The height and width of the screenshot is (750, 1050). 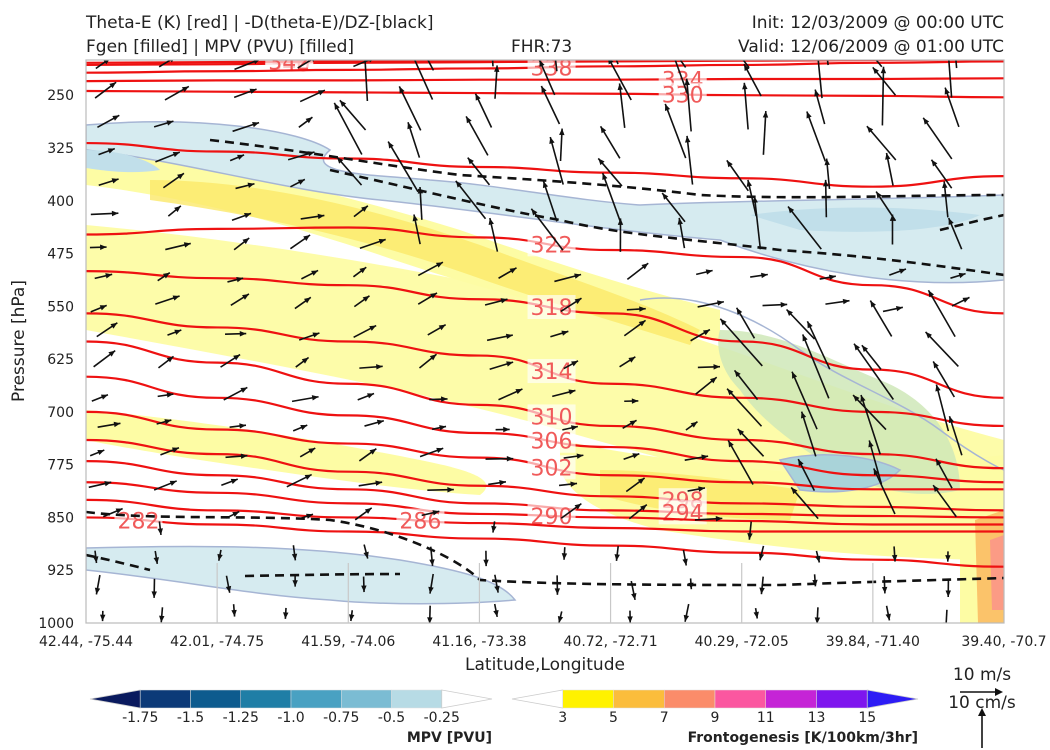 I want to click on y-tick-label: 400, so click(x=60, y=202).